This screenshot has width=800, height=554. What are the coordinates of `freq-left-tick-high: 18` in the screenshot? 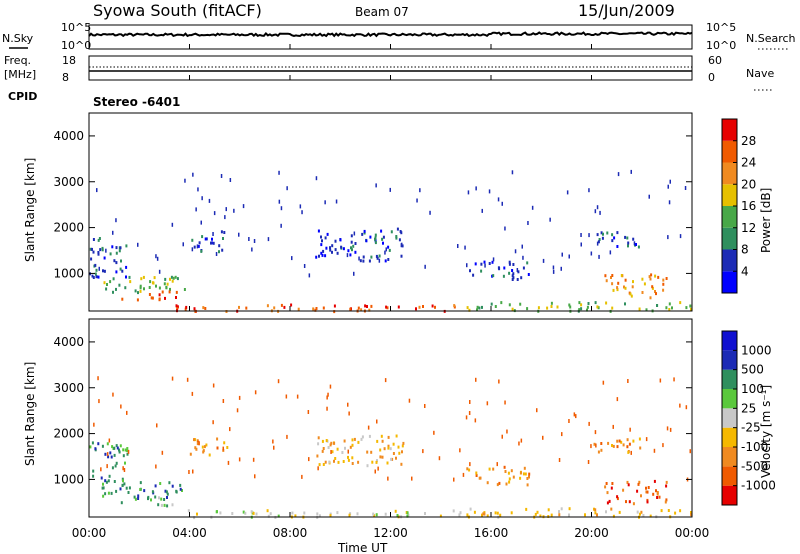 It's located at (69, 60).